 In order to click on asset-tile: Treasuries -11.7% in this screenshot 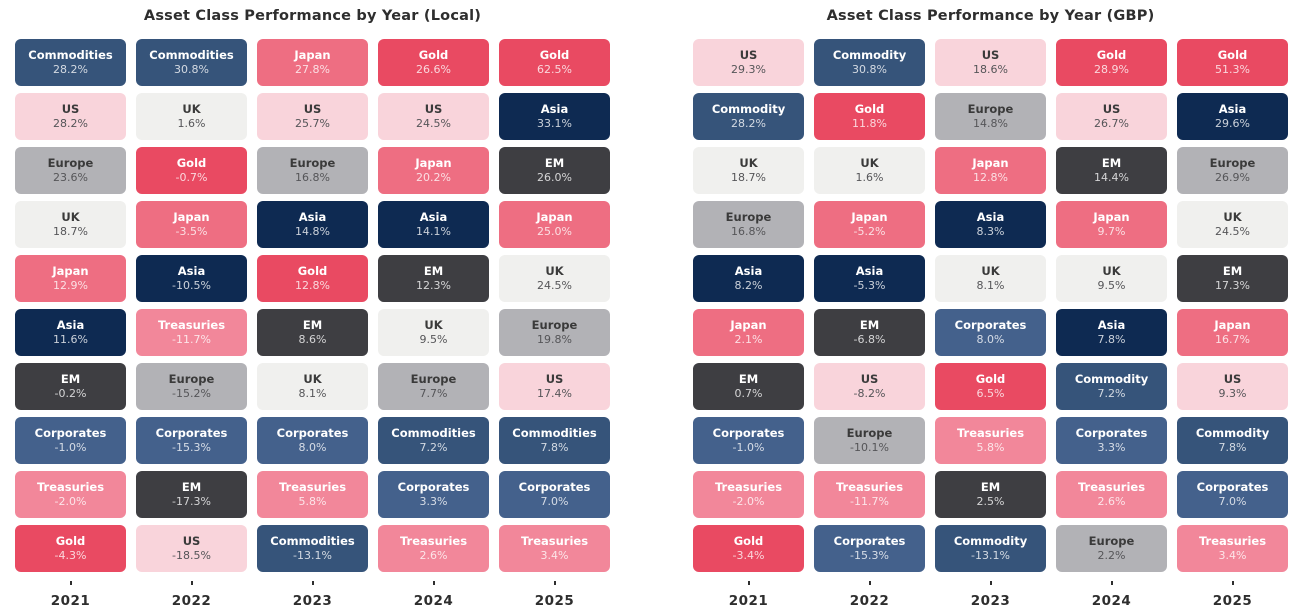, I will do `click(191, 332)`.